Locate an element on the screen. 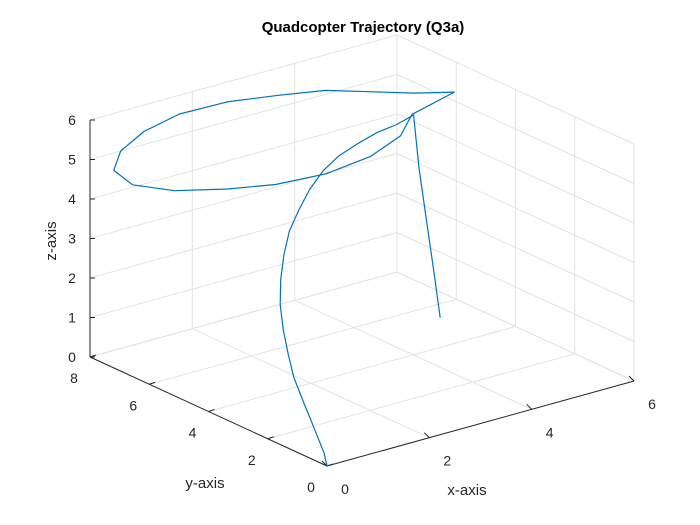  z-axis-label: z-axis is located at coordinates (51, 240).